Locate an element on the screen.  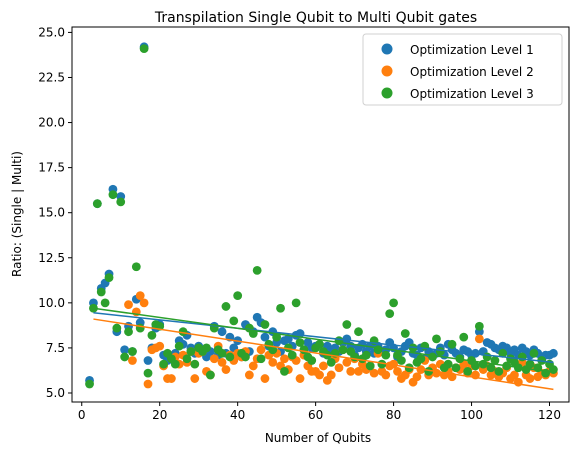
x-tick-label: 20 is located at coordinates (159, 415).